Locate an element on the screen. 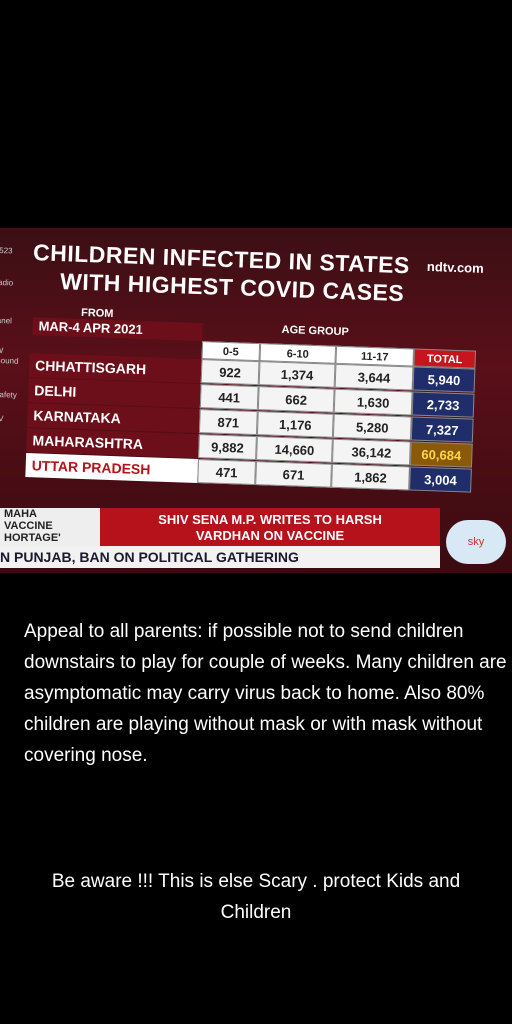  tag-line: MAHA is located at coordinates (20, 514).